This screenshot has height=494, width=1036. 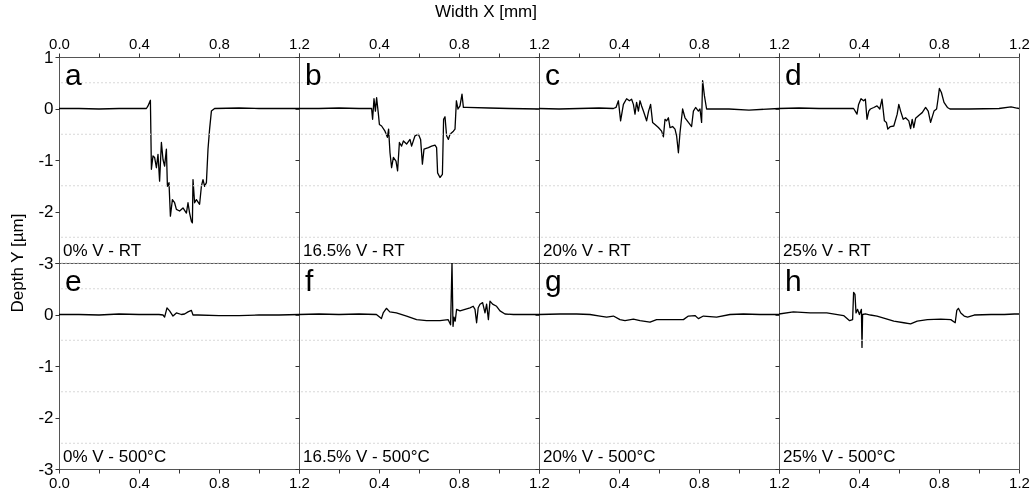 What do you see at coordinates (313, 74) in the screenshot?
I see `annotation: b` at bounding box center [313, 74].